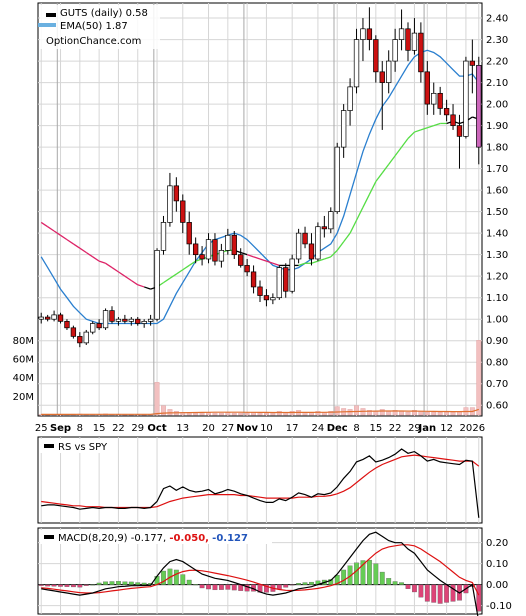 Image resolution: width=526 pixels, height=616 pixels. I want to click on volume-tick-label: 80M, so click(23, 341).